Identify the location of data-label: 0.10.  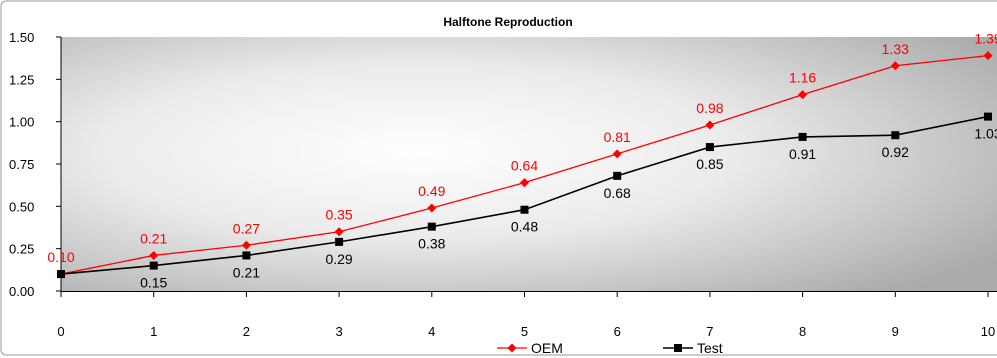
(60, 257).